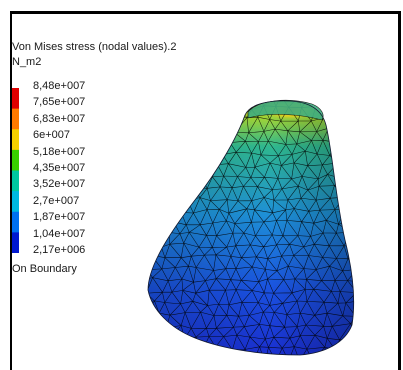 Image resolution: width=403 pixels, height=370 pixels. Describe the element at coordinates (59, 250) in the screenshot. I see `legend-label: 2,17e+006` at that location.